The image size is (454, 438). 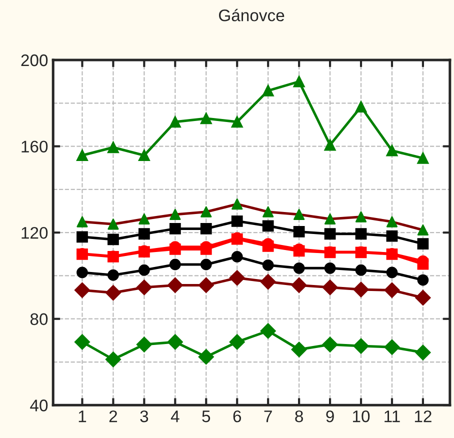 I want to click on x-tick-label: 10, so click(x=361, y=416).